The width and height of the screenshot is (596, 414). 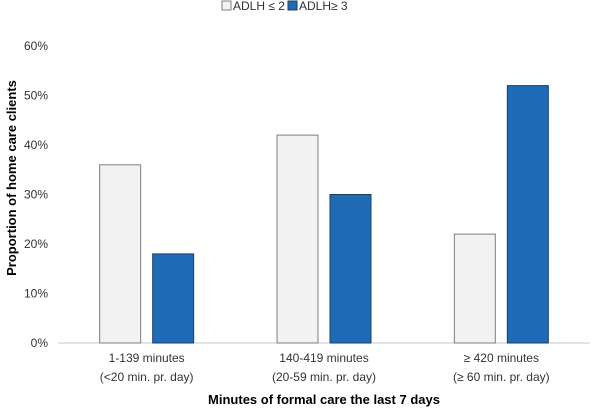 What do you see at coordinates (36, 244) in the screenshot?
I see `y-tick-label: 20%` at bounding box center [36, 244].